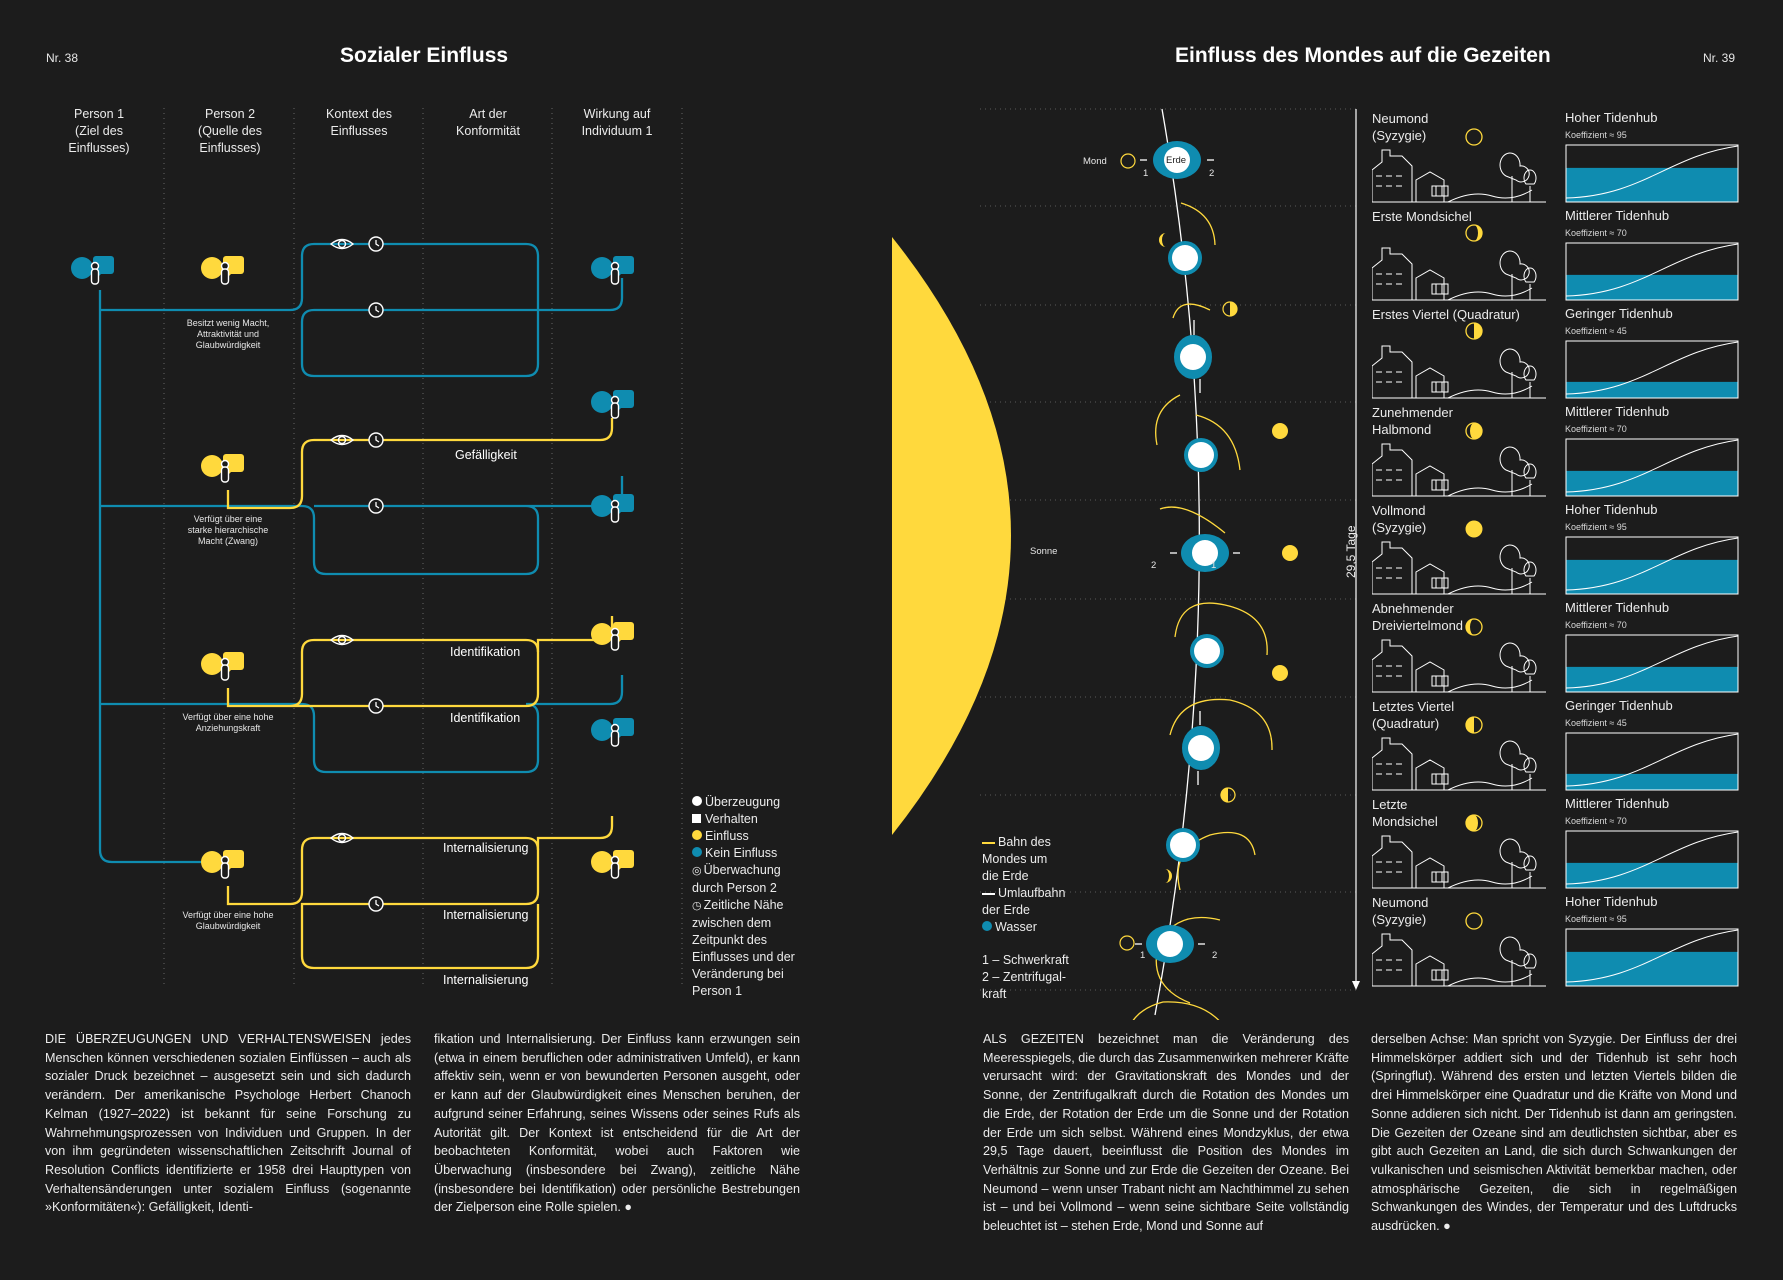 The width and height of the screenshot is (1783, 1280). Describe the element at coordinates (420, 694) in the screenshot. I see `yellow-influence-paths` at that location.